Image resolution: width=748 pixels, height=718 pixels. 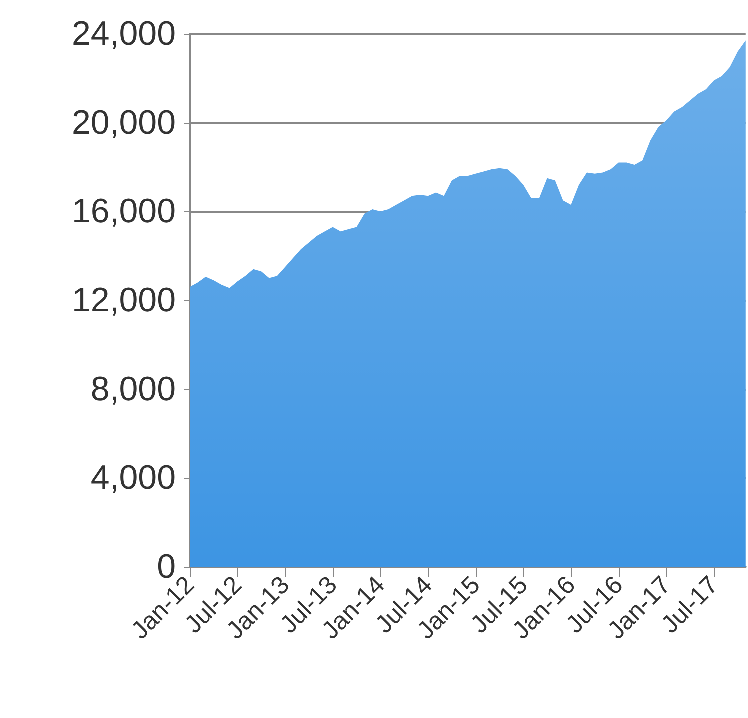 I want to click on y-tick-label: 0, so click(x=166, y=567).